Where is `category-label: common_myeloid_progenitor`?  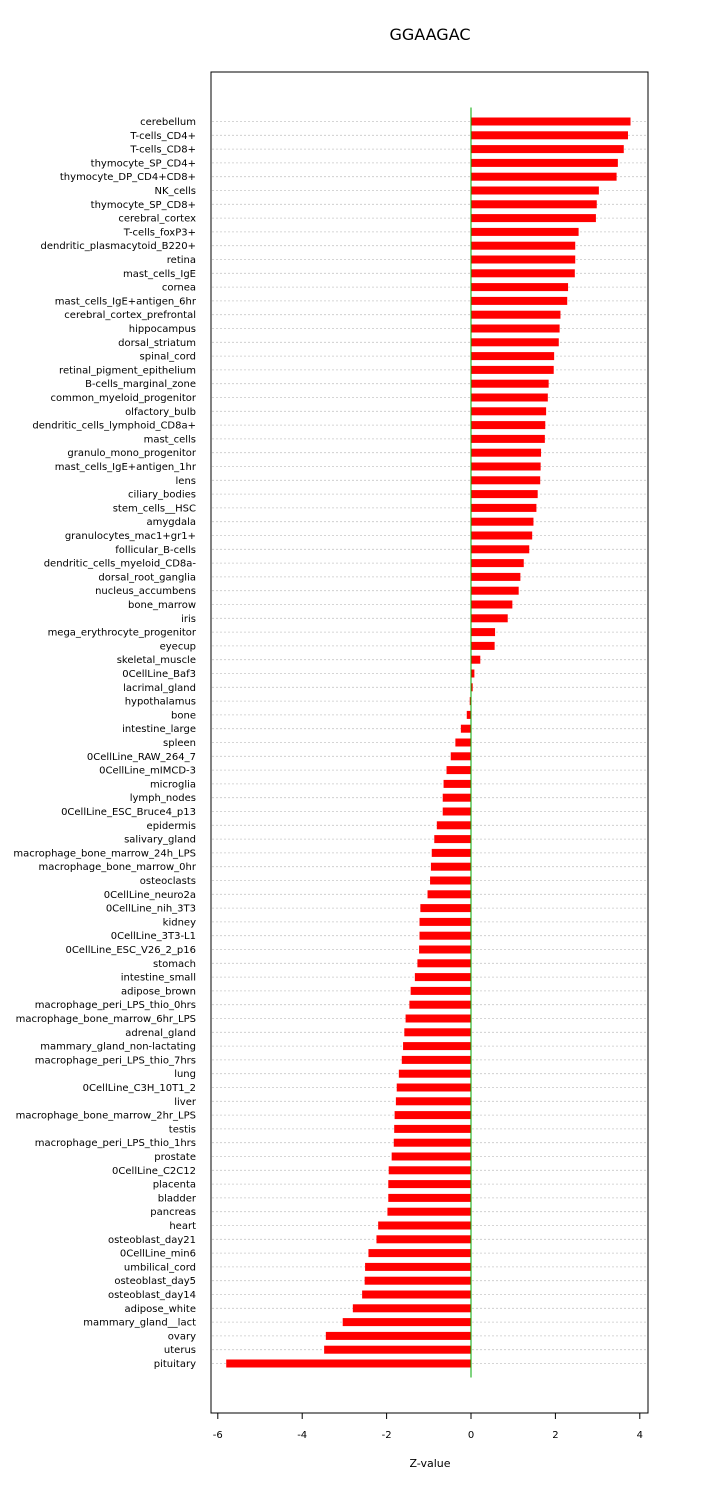
category-label: common_myeloid_progenitor is located at coordinates (123, 398).